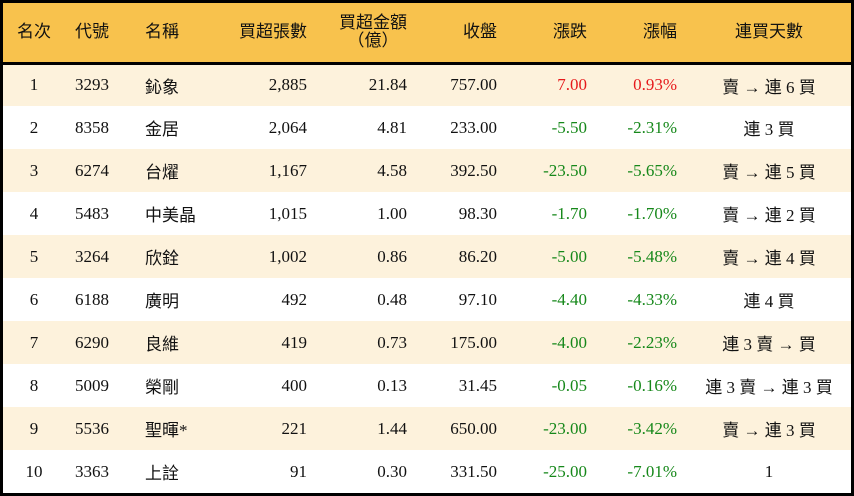  Describe the element at coordinates (162, 258) in the screenshot. I see `cell-name: 欣銓` at that location.